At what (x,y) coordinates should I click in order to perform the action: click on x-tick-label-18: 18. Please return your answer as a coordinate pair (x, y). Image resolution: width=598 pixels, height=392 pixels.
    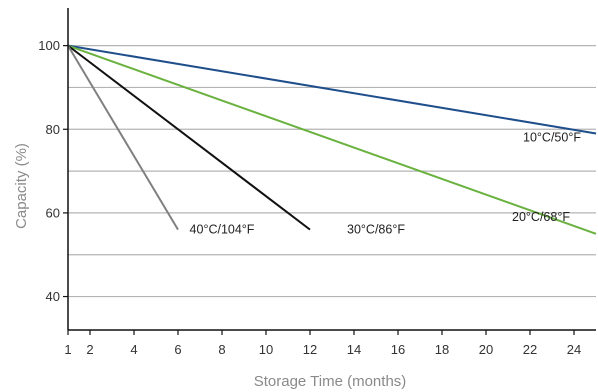
    Looking at the image, I should click on (442, 349).